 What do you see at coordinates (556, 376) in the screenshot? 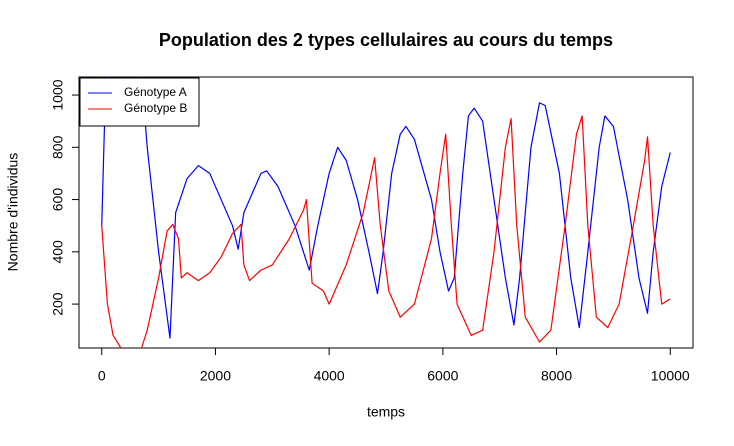
I see `x-tick-label: 8000` at bounding box center [556, 376].